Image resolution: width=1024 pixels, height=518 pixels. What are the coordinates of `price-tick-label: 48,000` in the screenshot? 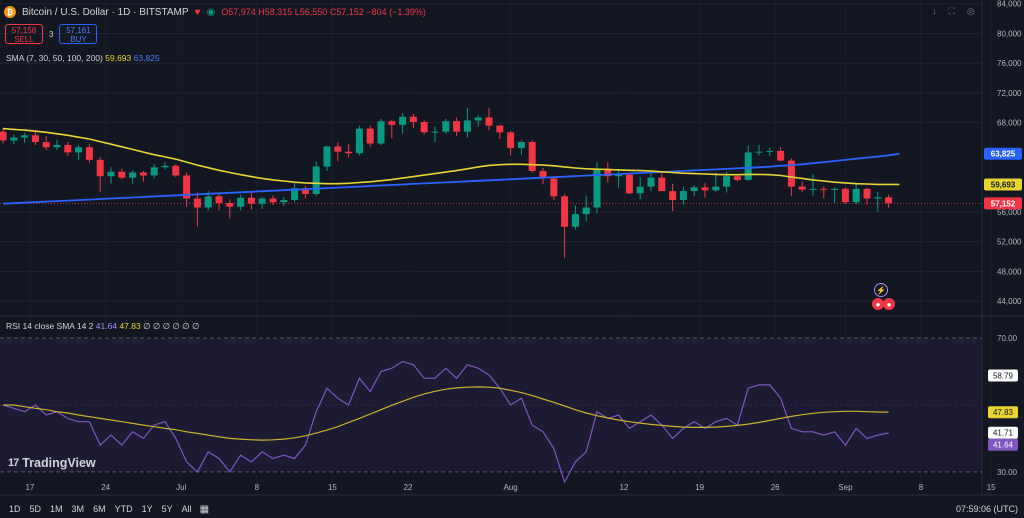 It's located at (1009, 271).